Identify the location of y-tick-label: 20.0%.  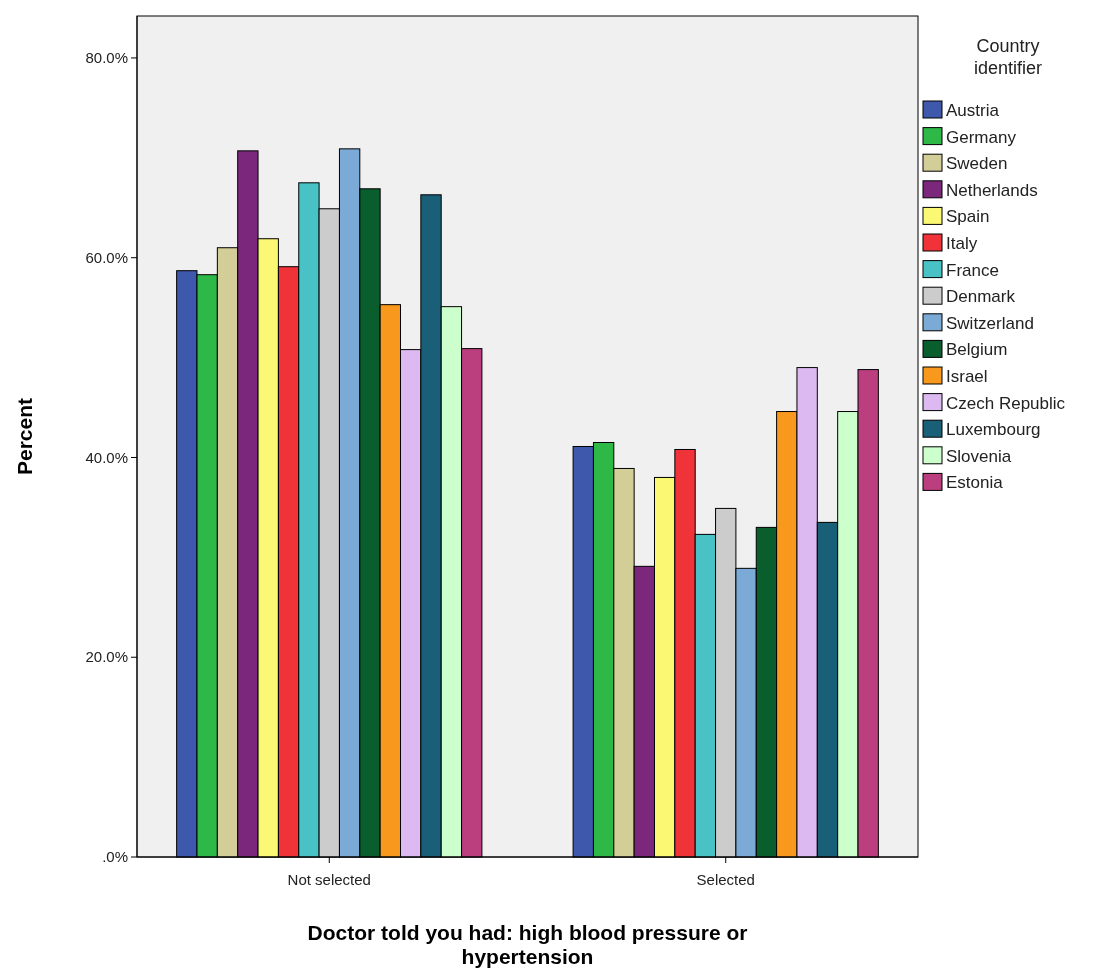
(106, 657).